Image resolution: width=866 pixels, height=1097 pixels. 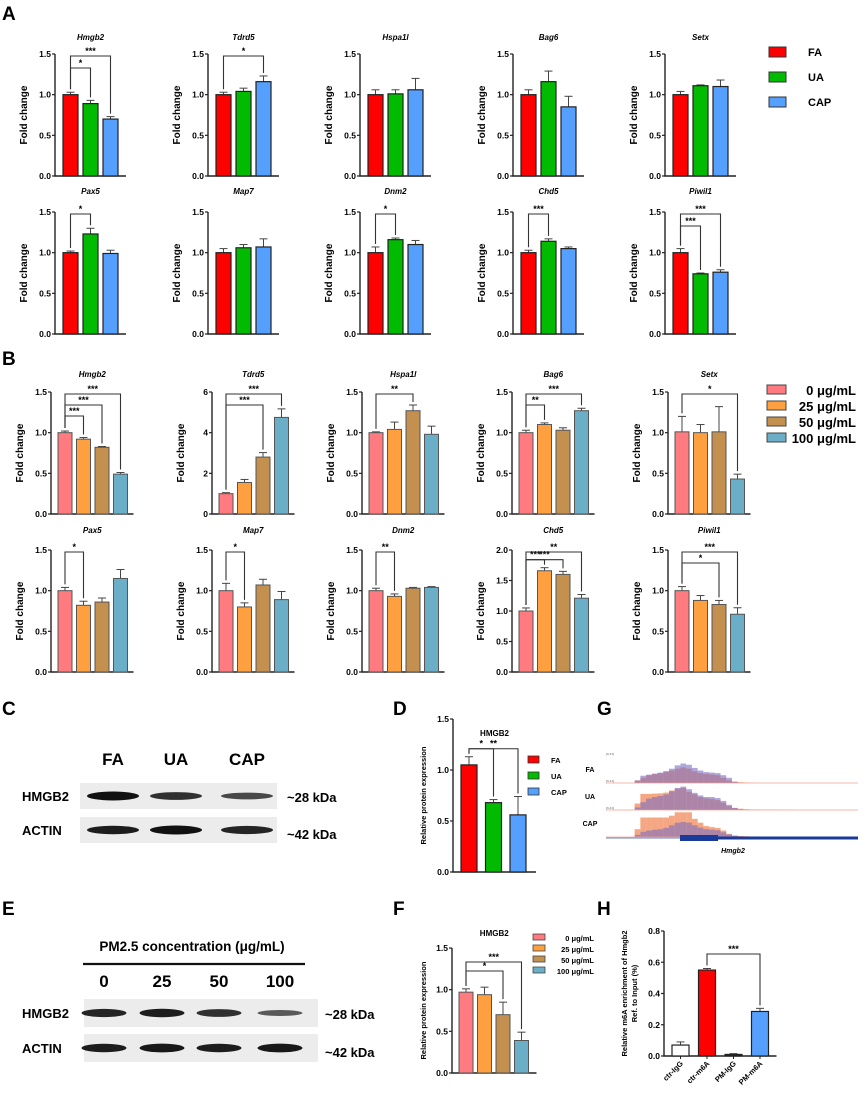 I want to click on legend-b-swatch, so click(x=776, y=437).